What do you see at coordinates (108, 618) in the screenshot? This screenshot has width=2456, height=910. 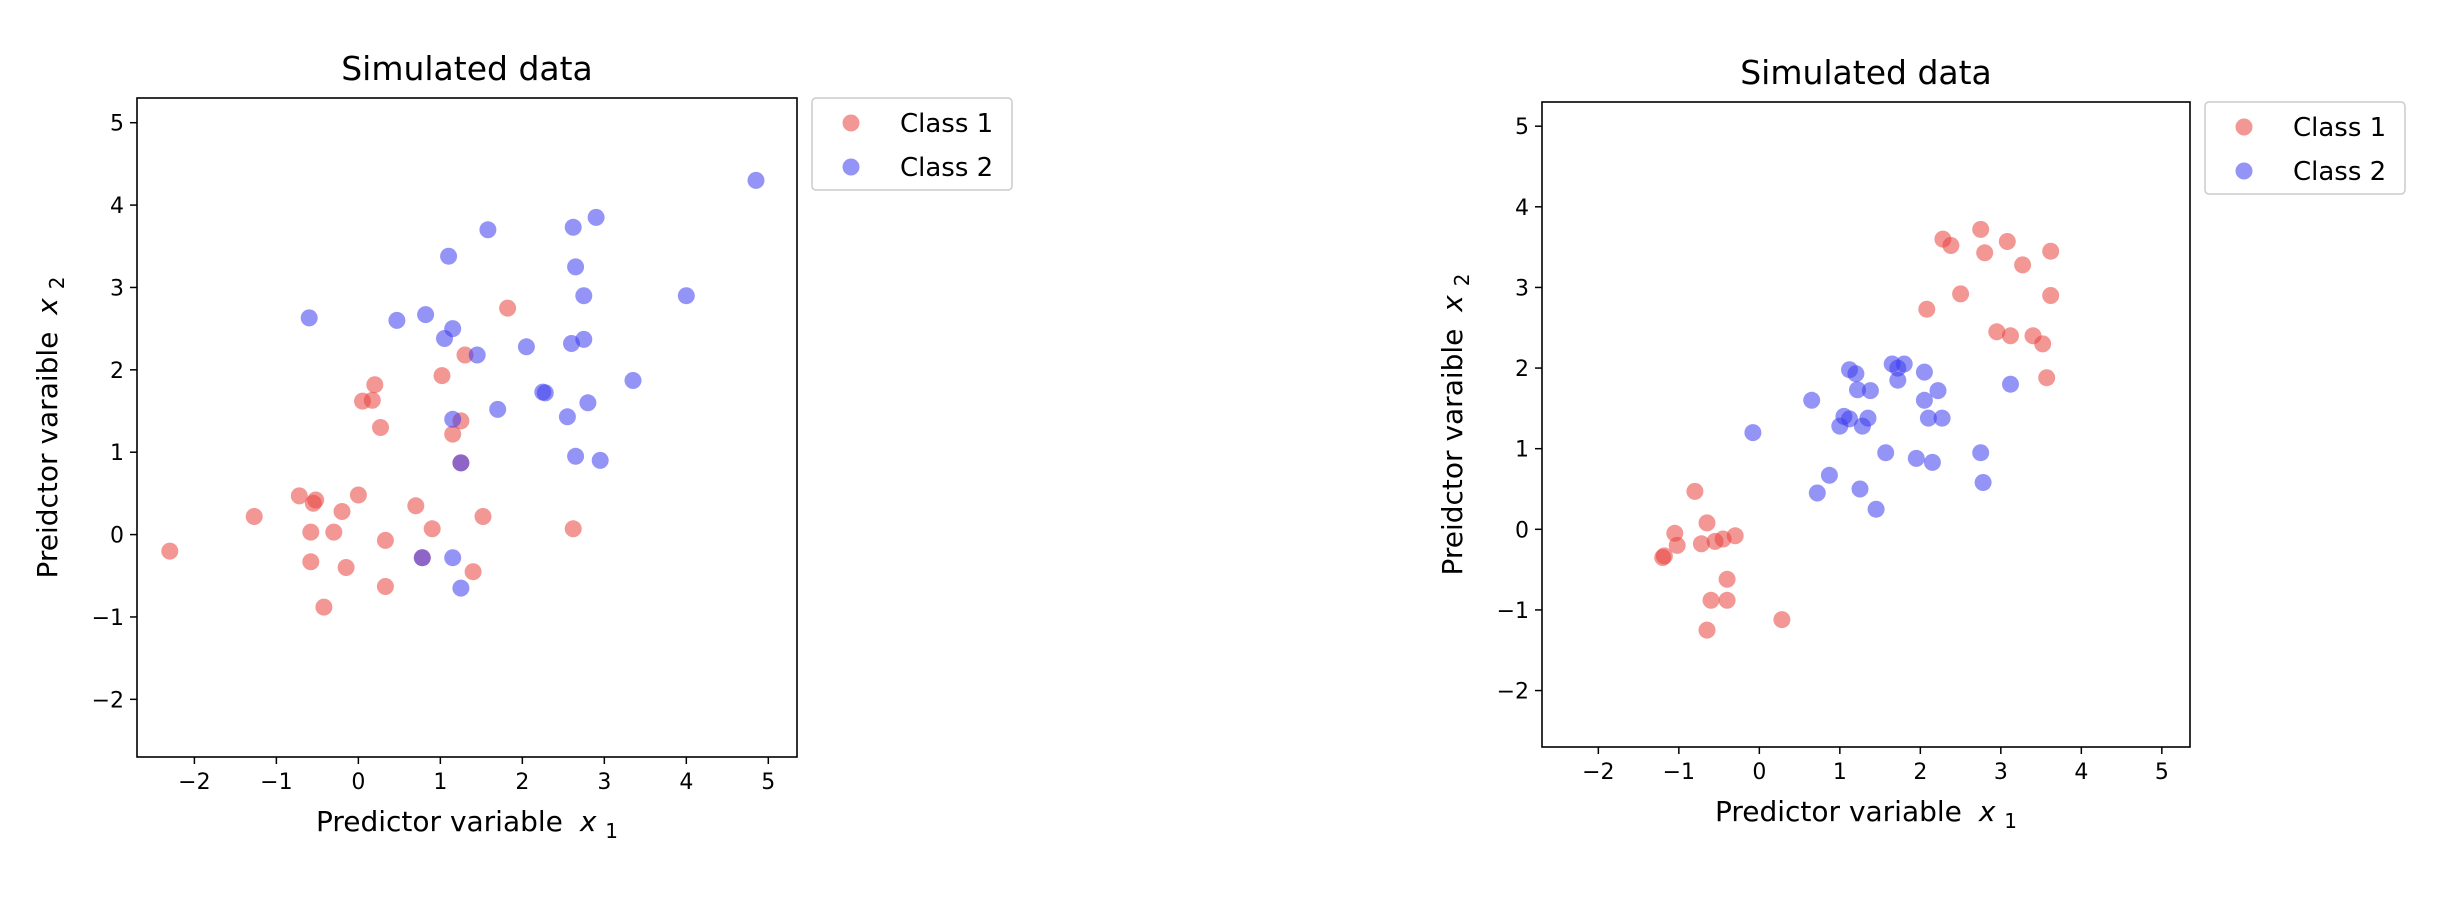 I see `y-tick-label: −1` at bounding box center [108, 618].